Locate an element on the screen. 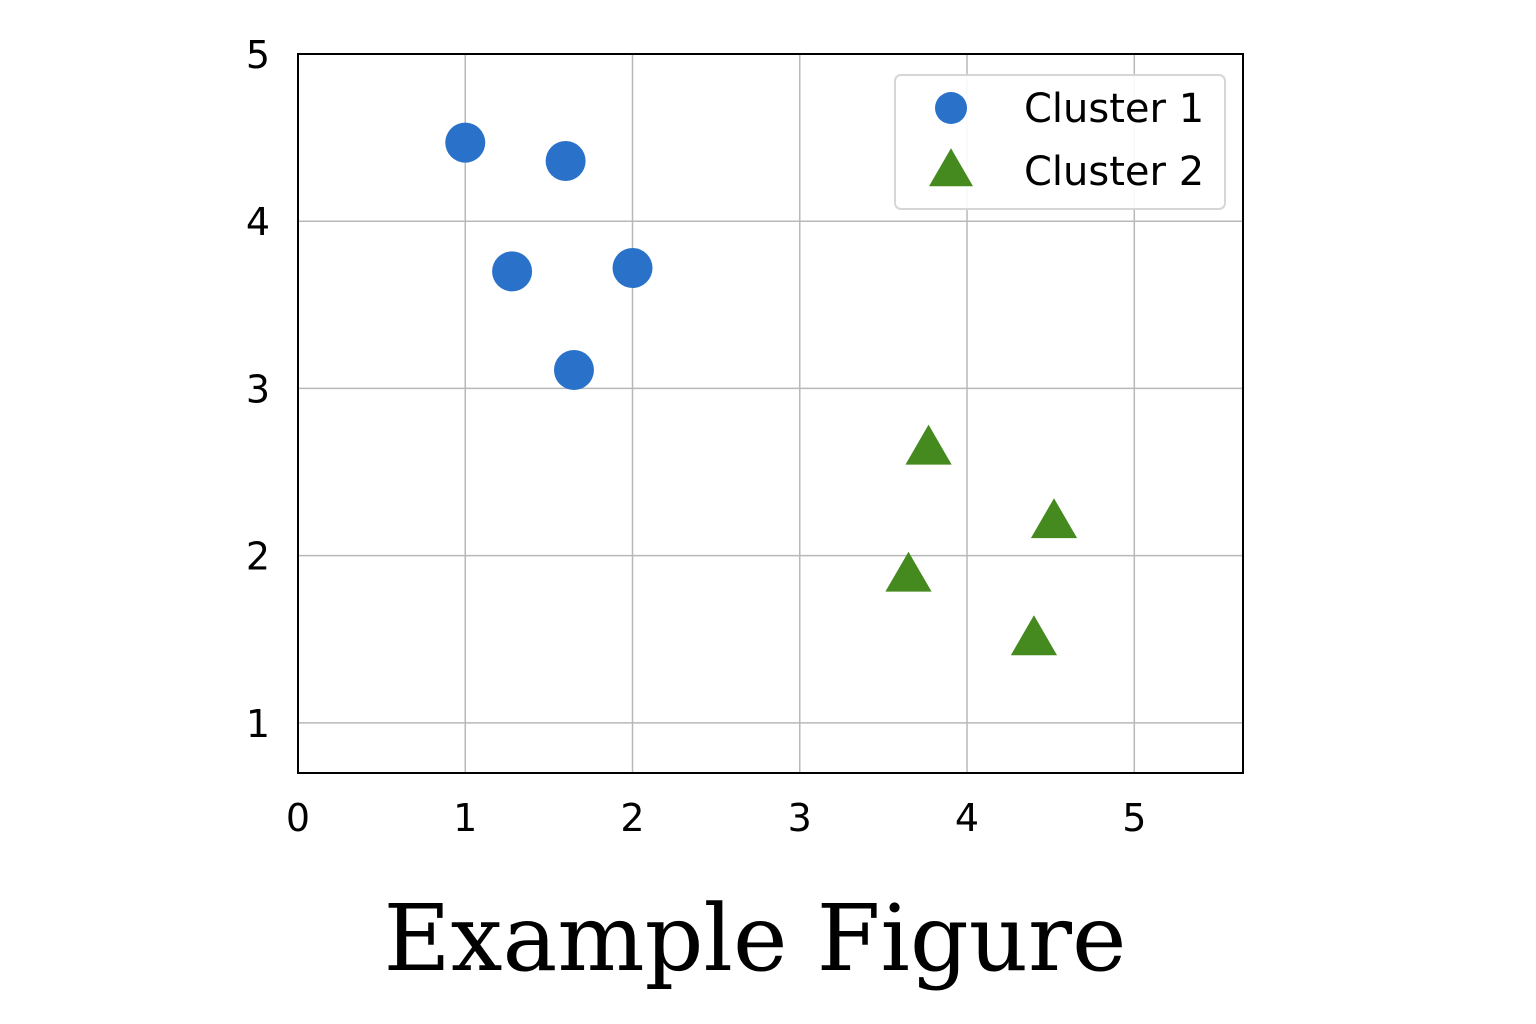 Image resolution: width=1536 pixels, height=1024 pixels. legend-box is located at coordinates (1060, 142).